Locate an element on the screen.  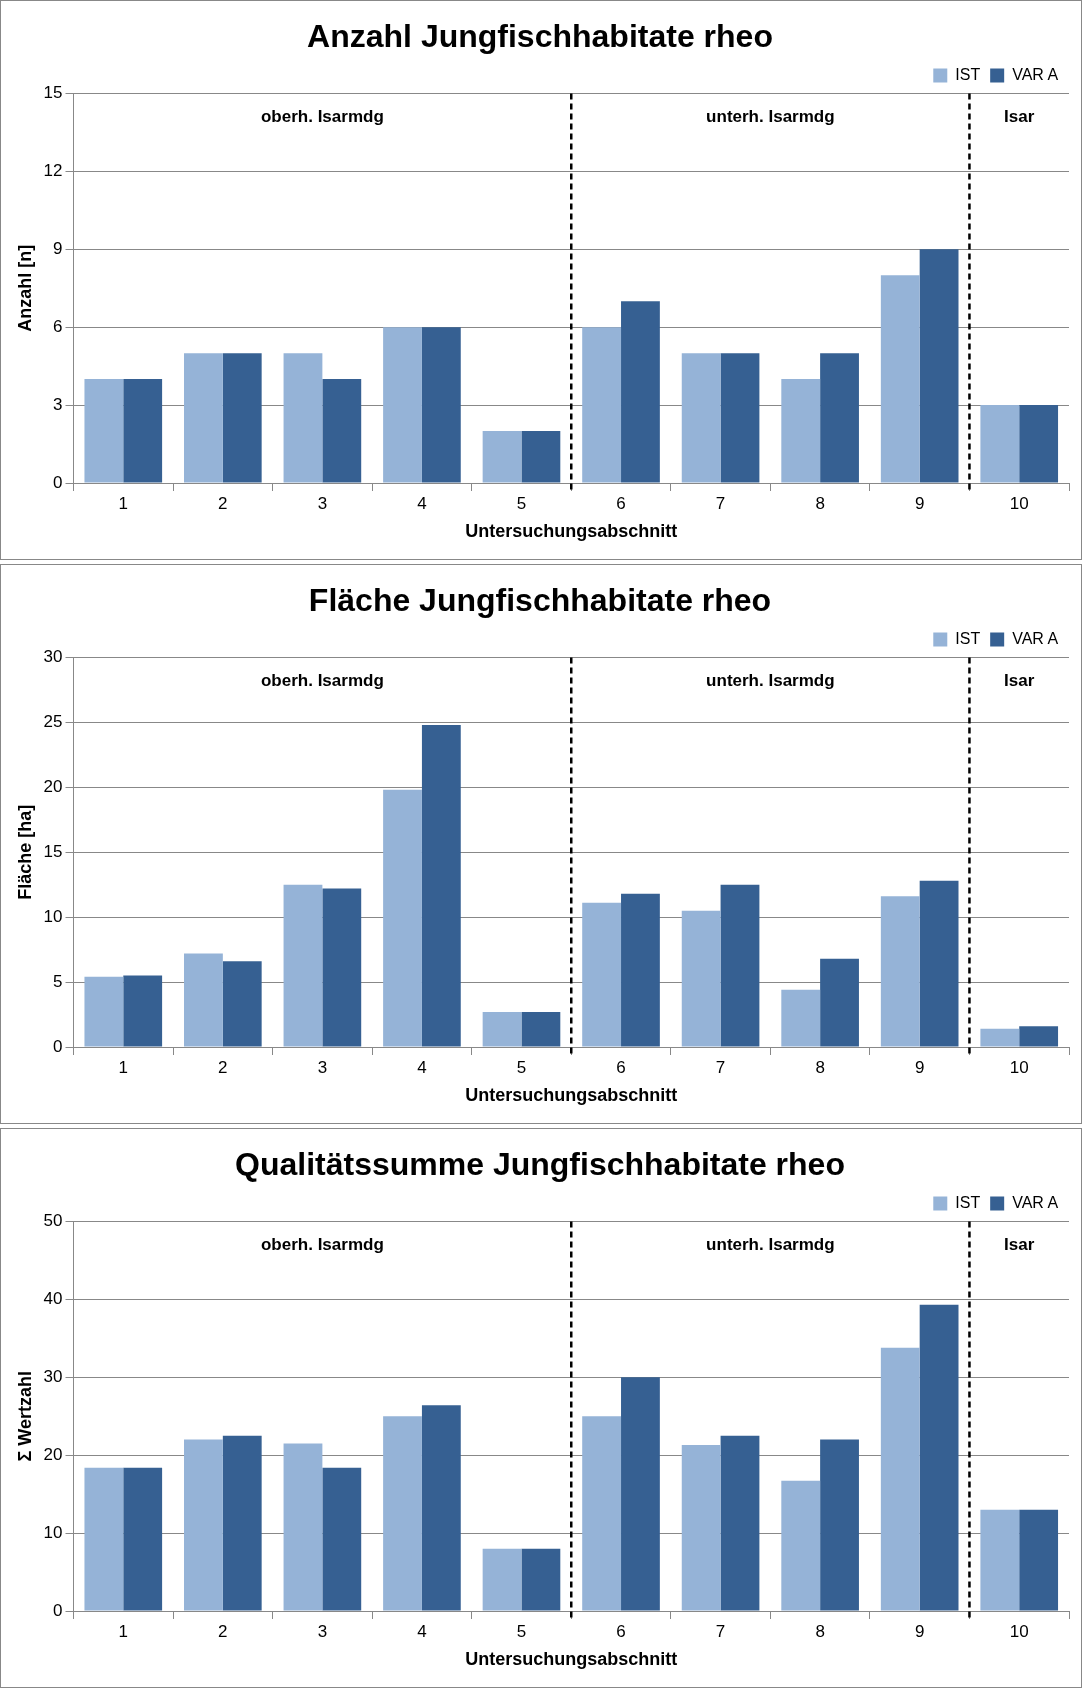
y-tick-label: 20 is located at coordinates (53, 786).